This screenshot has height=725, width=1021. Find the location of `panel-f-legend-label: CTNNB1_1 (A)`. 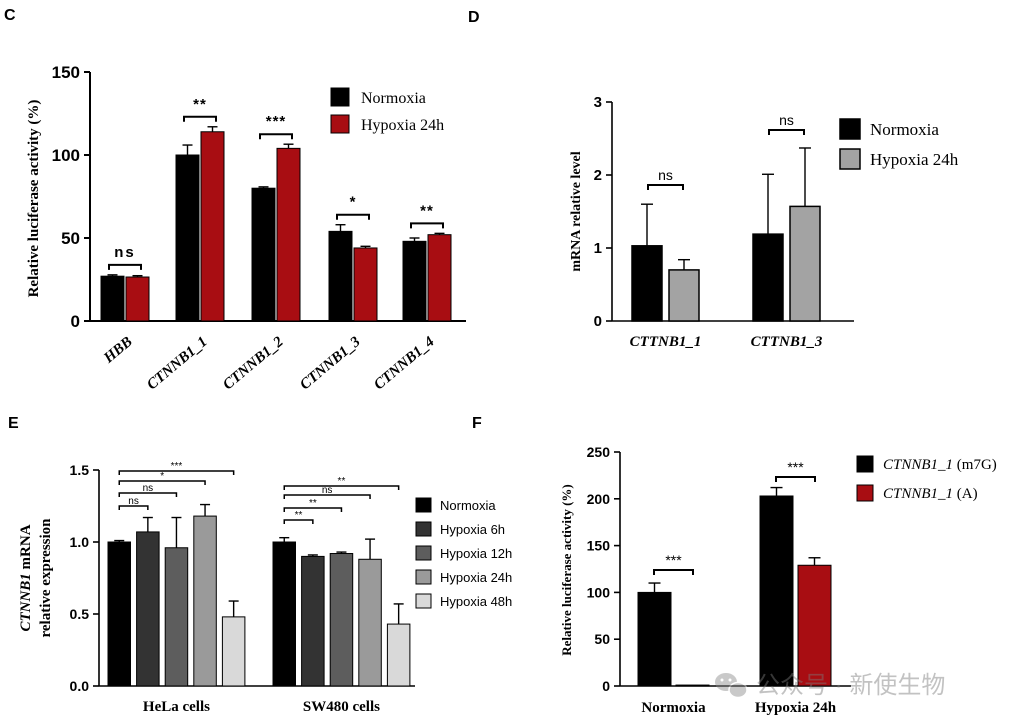

panel-f-legend-label: CTNNB1_1 (A) is located at coordinates (930, 494).